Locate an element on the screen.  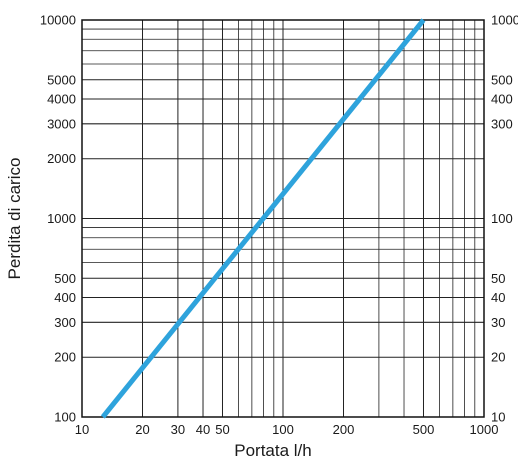
y-tick-label-right: 20 is located at coordinates (498, 357).